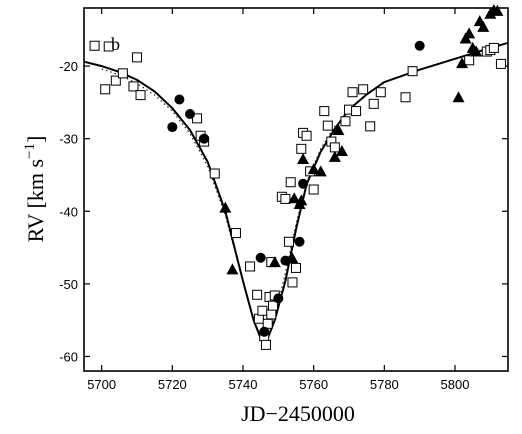  Describe the element at coordinates (115, 44) in the screenshot. I see `panel-label: b` at that location.